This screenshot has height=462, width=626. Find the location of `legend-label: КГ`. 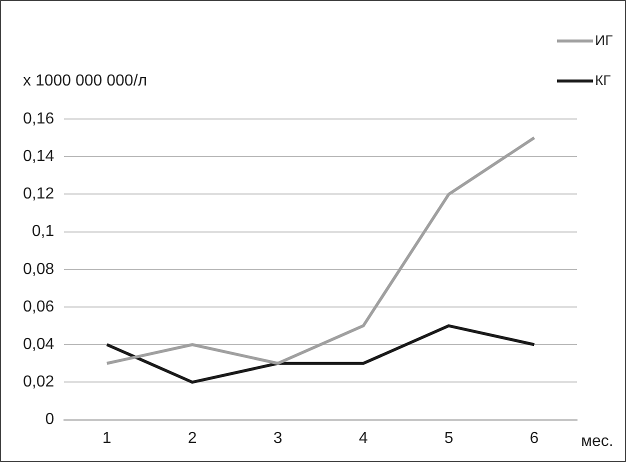

legend-label: КГ is located at coordinates (603, 80).